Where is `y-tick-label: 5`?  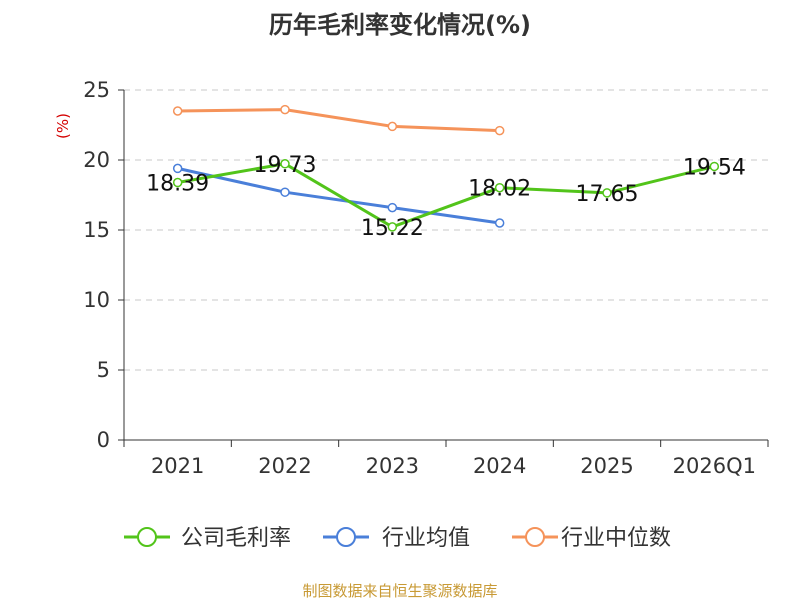
y-tick-label: 5 is located at coordinates (103, 370).